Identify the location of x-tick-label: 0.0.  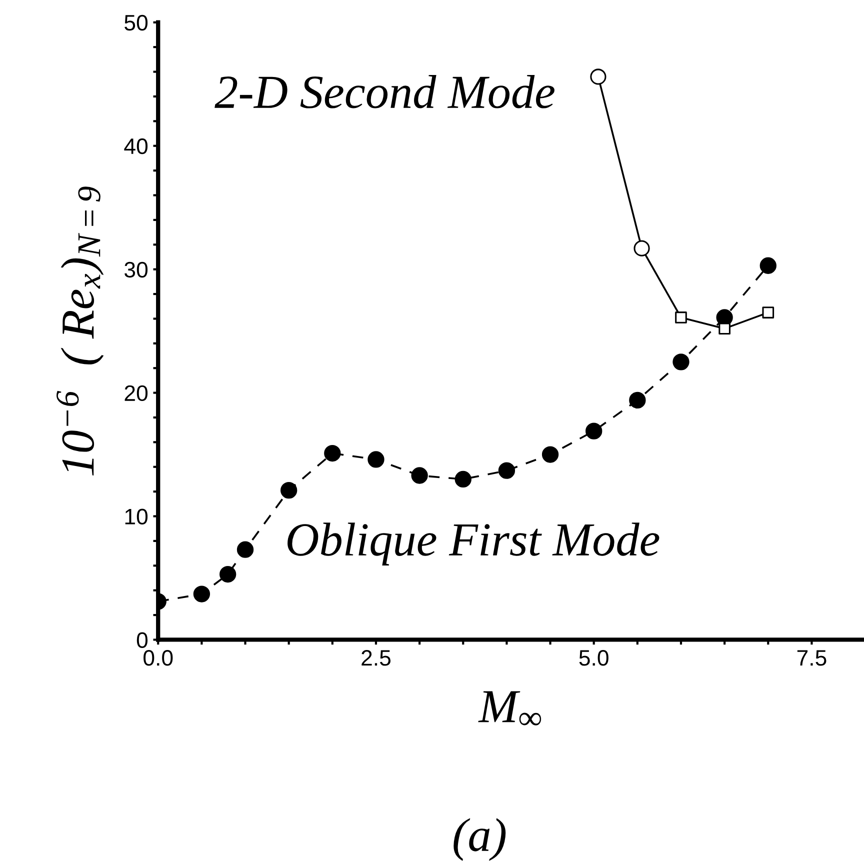
(158, 658).